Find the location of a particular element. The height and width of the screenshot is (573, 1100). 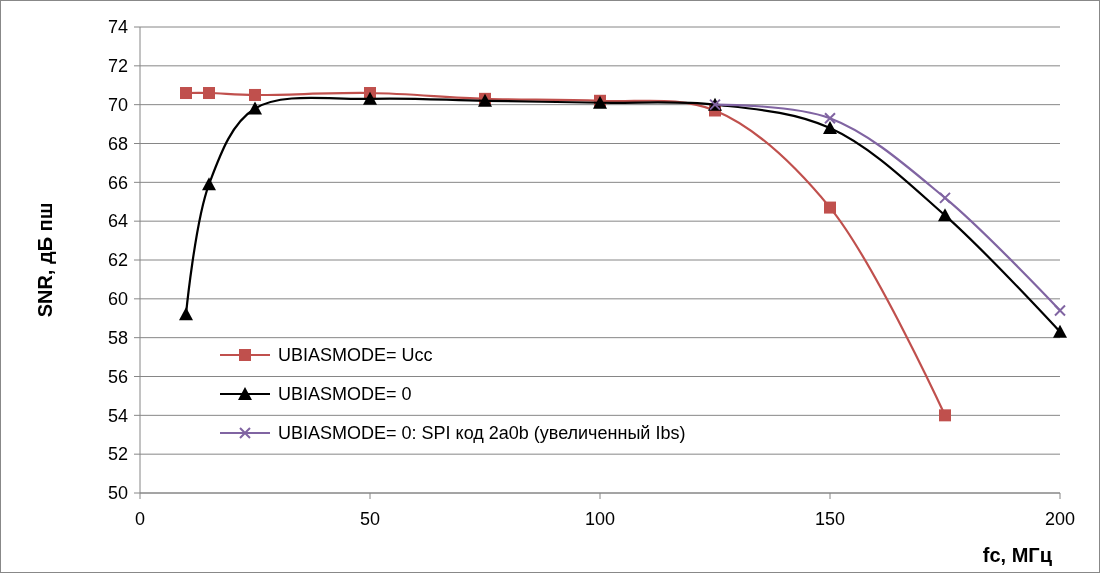

x-tick-label: 50 is located at coordinates (370, 519).